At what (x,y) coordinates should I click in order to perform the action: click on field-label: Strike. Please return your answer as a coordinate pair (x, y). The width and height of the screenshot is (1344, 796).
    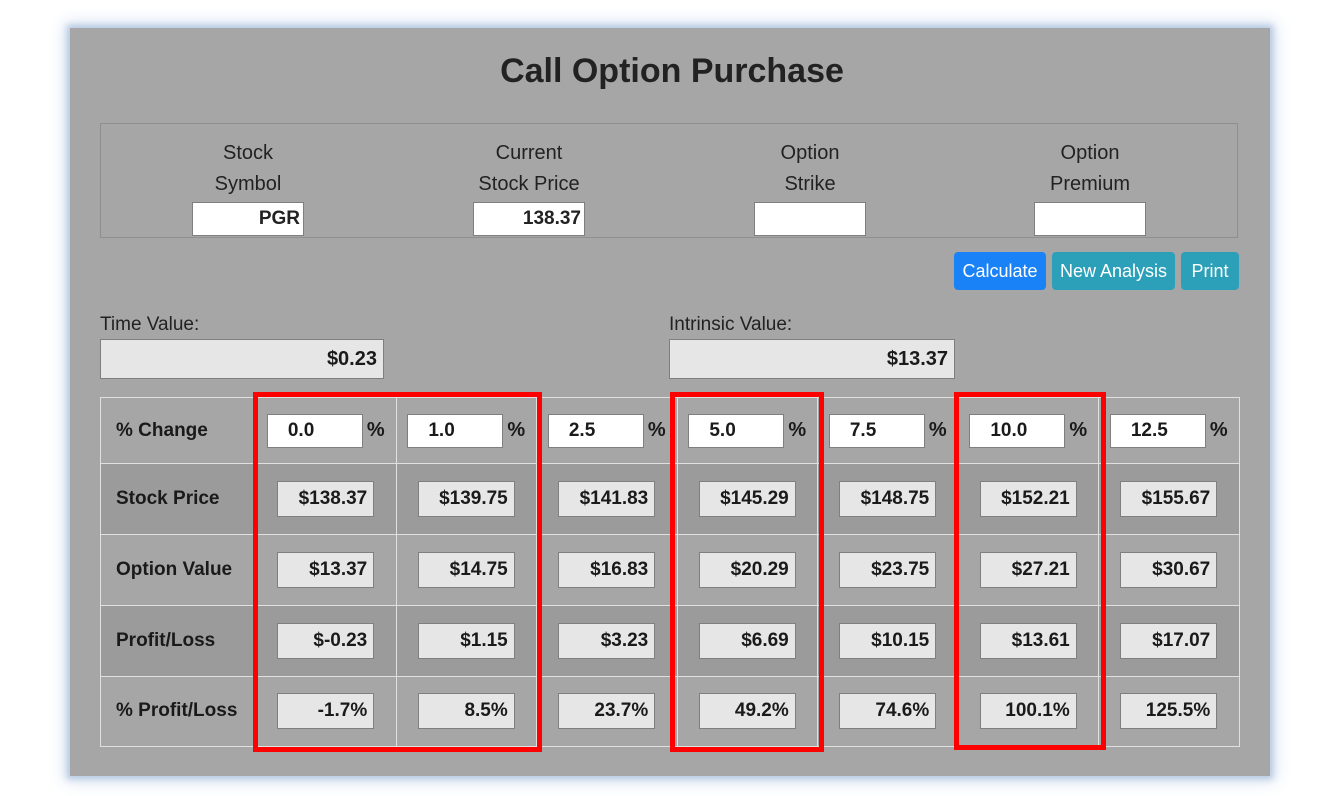
    Looking at the image, I should click on (810, 184).